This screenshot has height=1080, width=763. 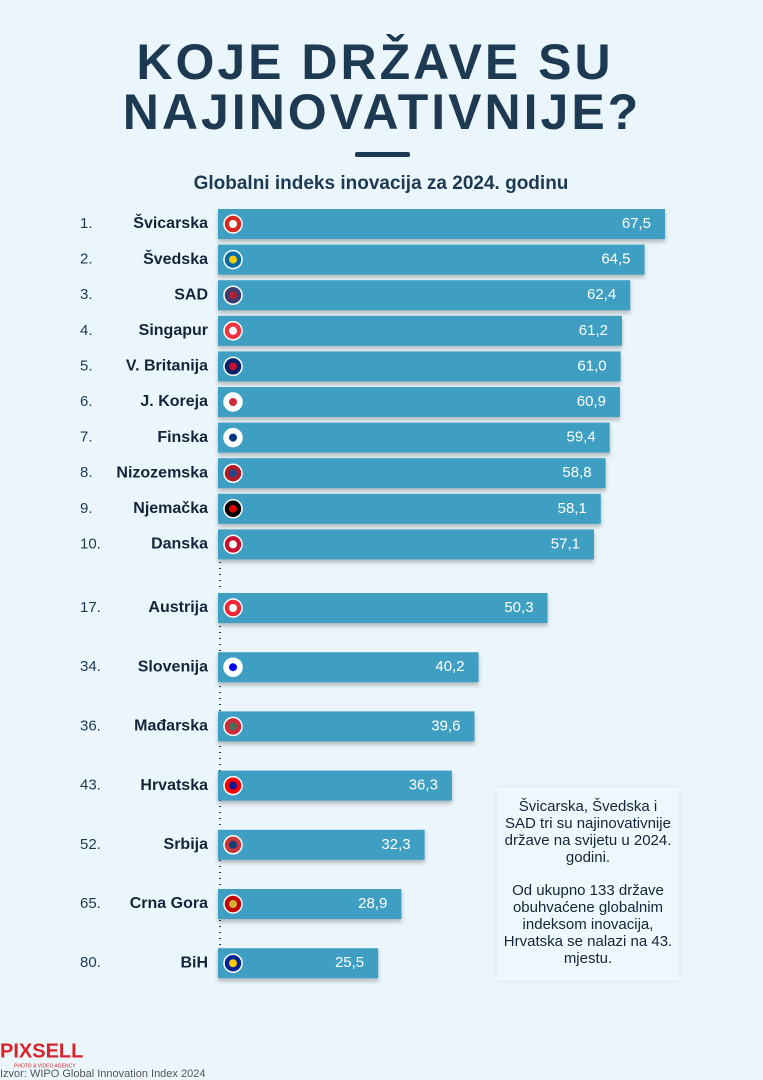 What do you see at coordinates (178, 607) in the screenshot?
I see `category-label: Austrija` at bounding box center [178, 607].